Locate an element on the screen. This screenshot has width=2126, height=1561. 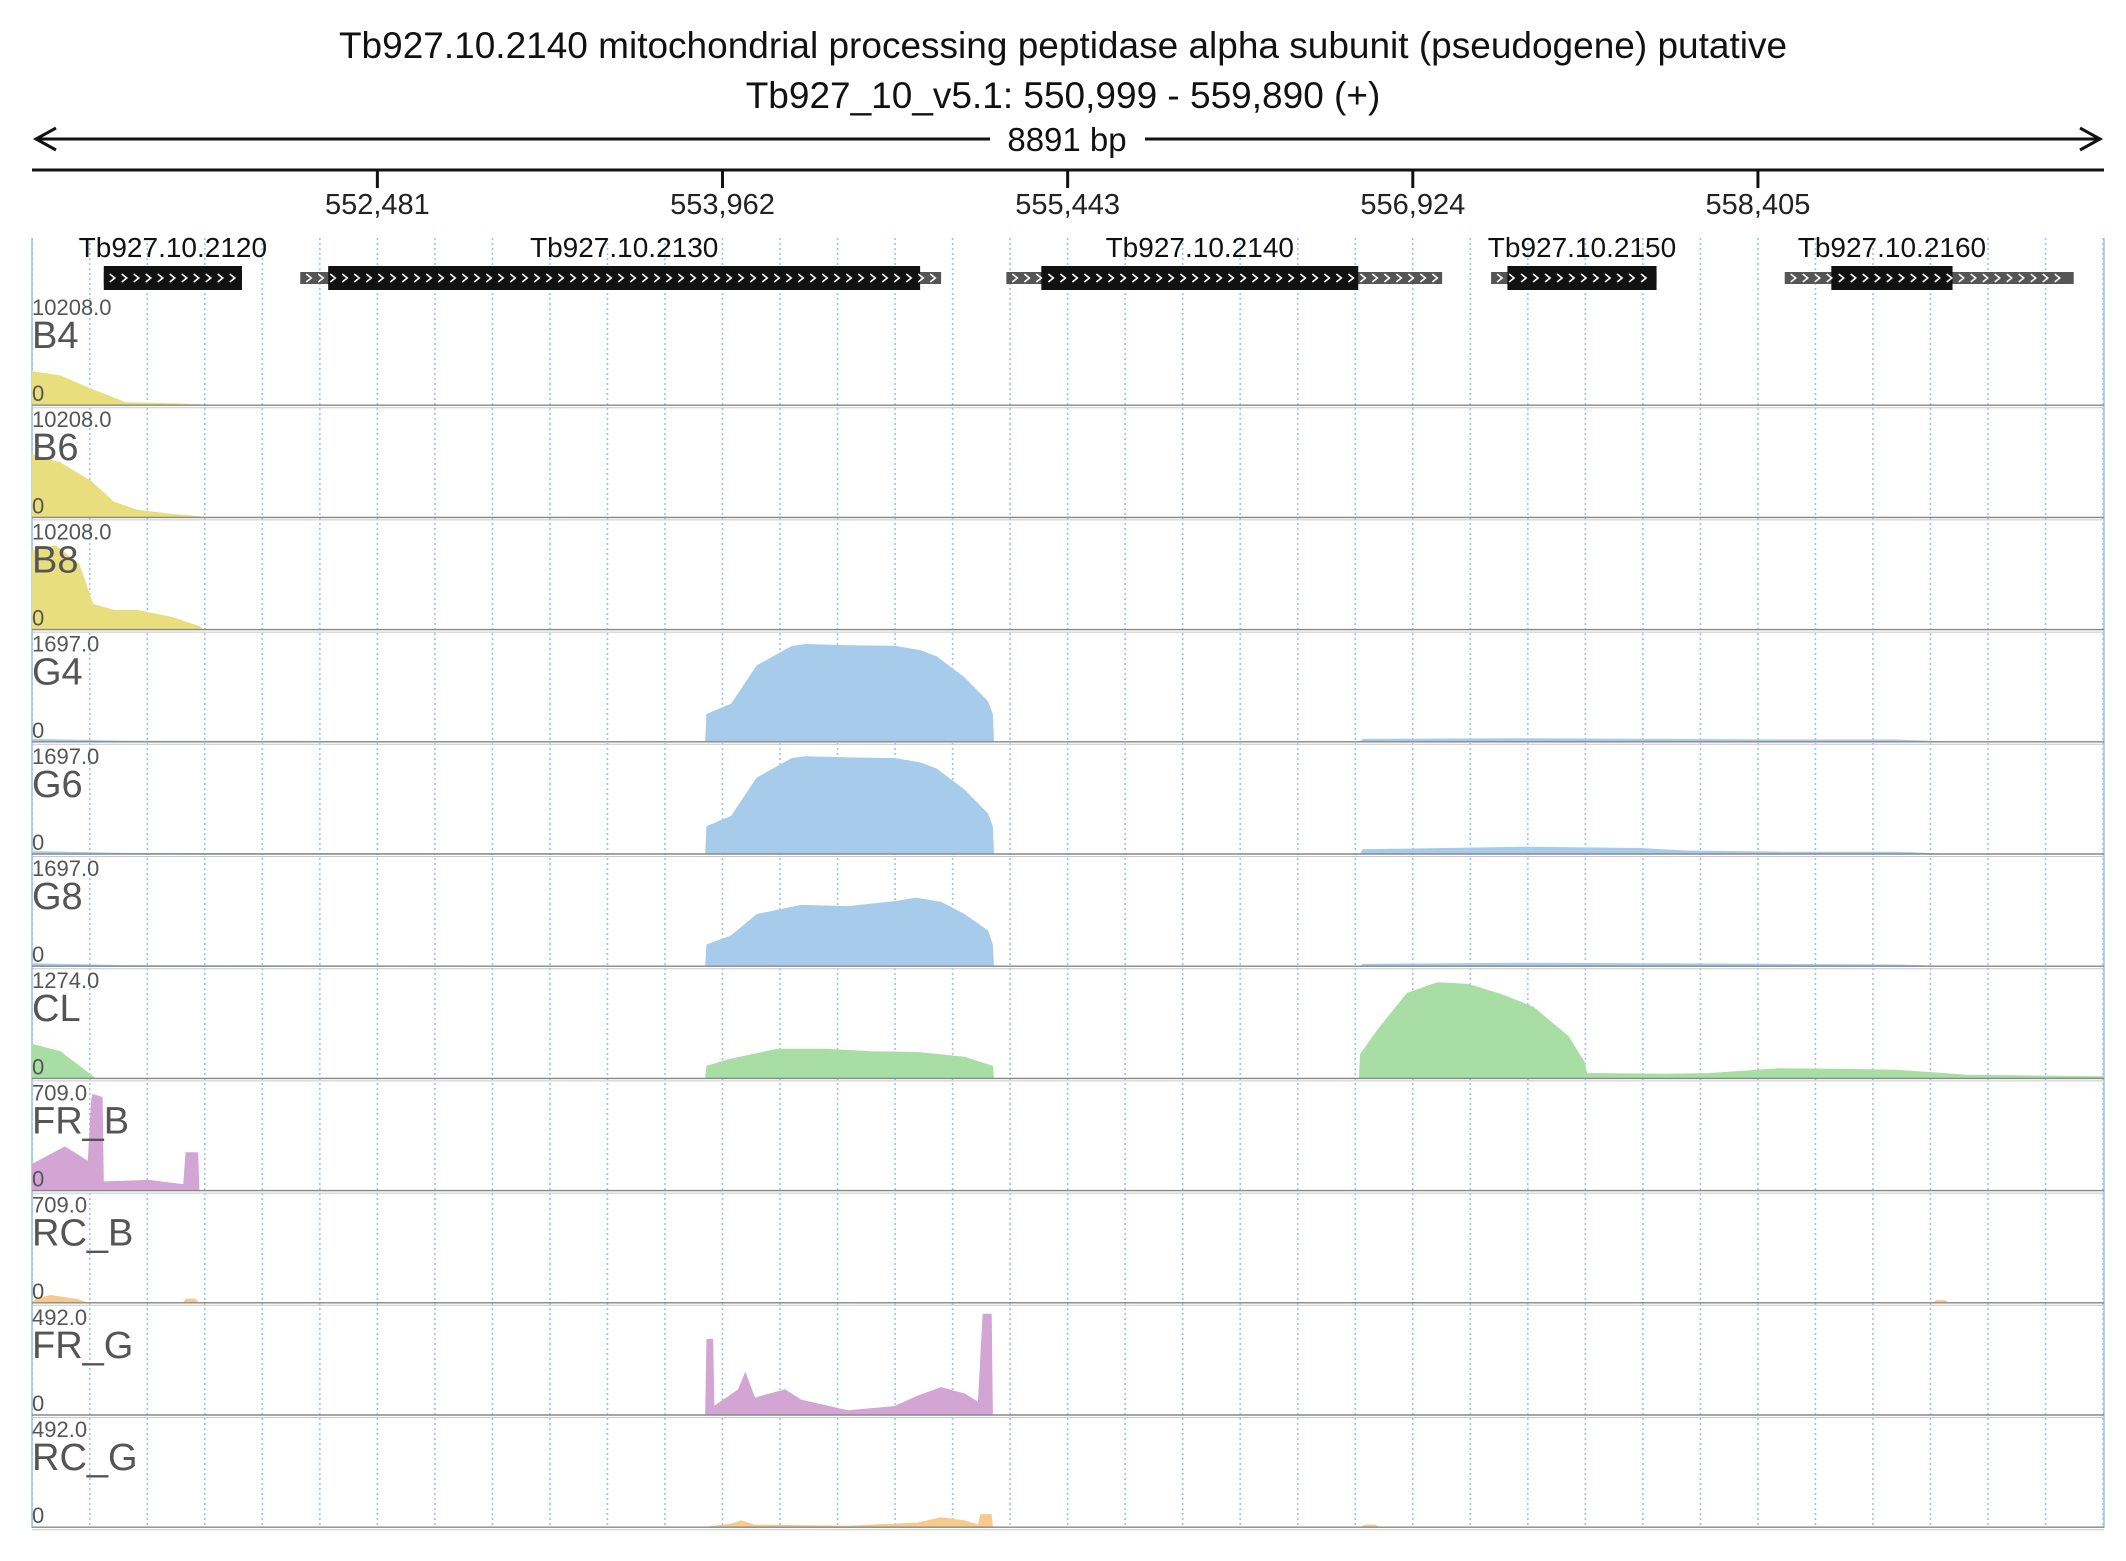
gene-model: Tb927.10.2150 is located at coordinates (1582, 261).